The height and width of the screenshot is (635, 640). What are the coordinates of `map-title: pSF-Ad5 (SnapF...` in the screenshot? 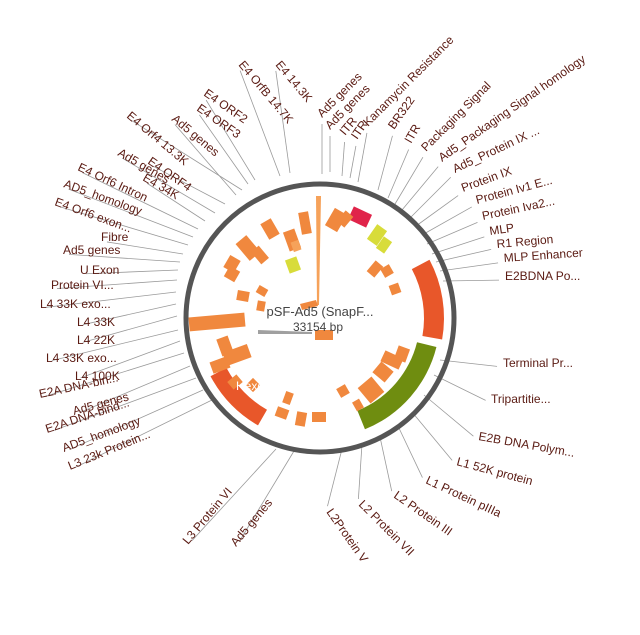 It's located at (320, 311).